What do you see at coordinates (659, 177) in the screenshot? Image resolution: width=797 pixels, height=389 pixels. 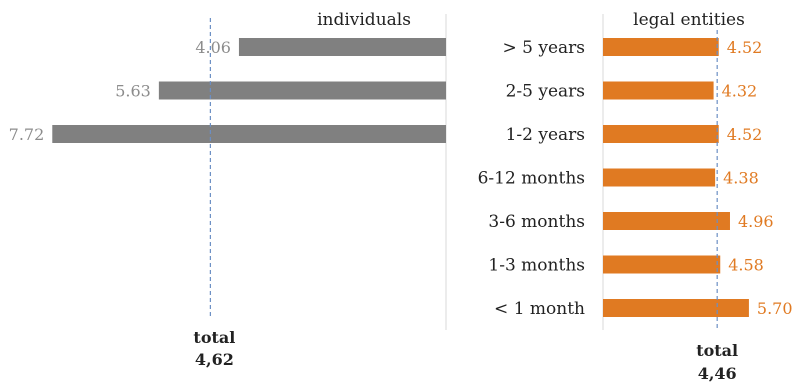 I see `legal-entities-bar-6-12-months` at bounding box center [659, 177].